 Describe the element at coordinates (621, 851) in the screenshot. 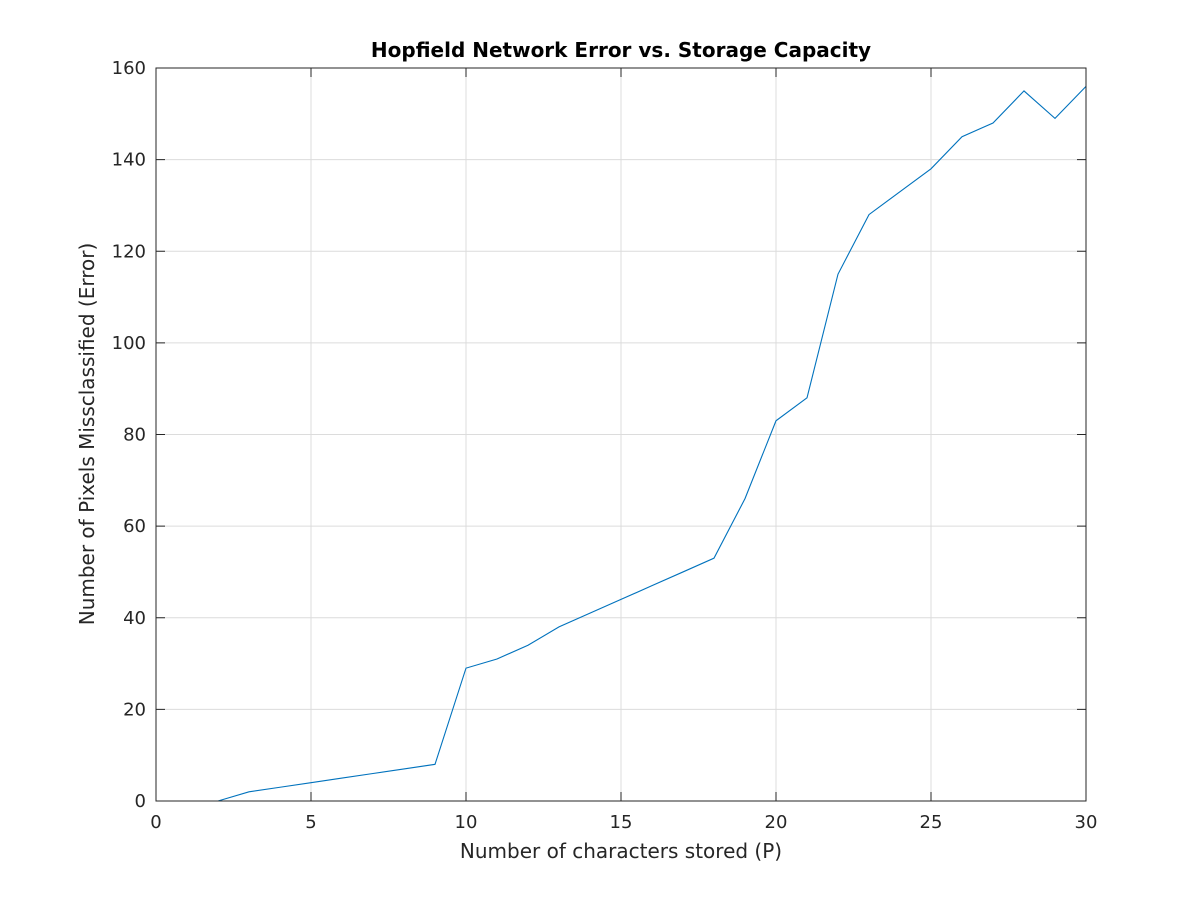

I see `x-axis-label: Number of characters stored (P)` at that location.